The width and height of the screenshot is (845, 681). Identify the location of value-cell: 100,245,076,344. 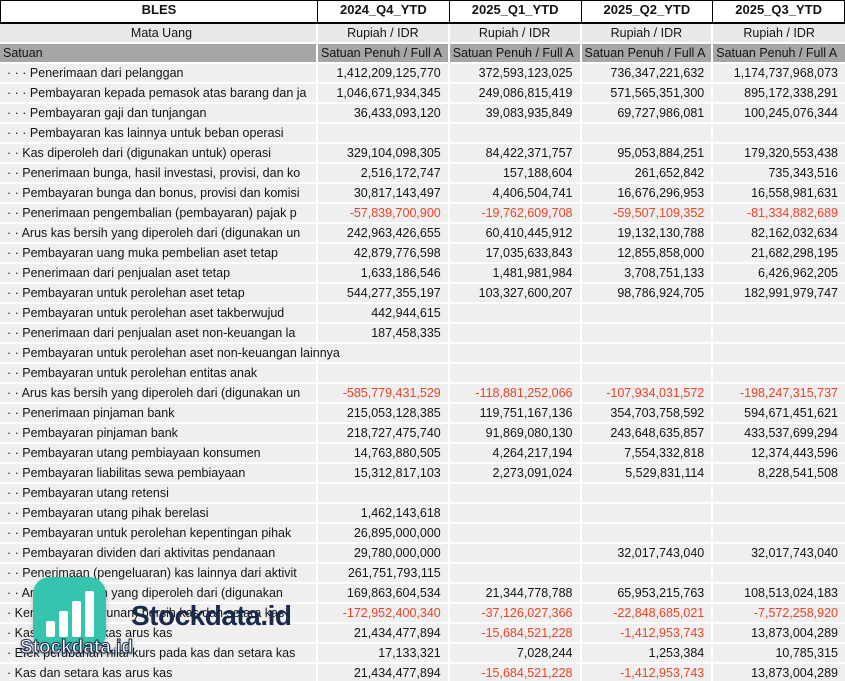
(779, 114).